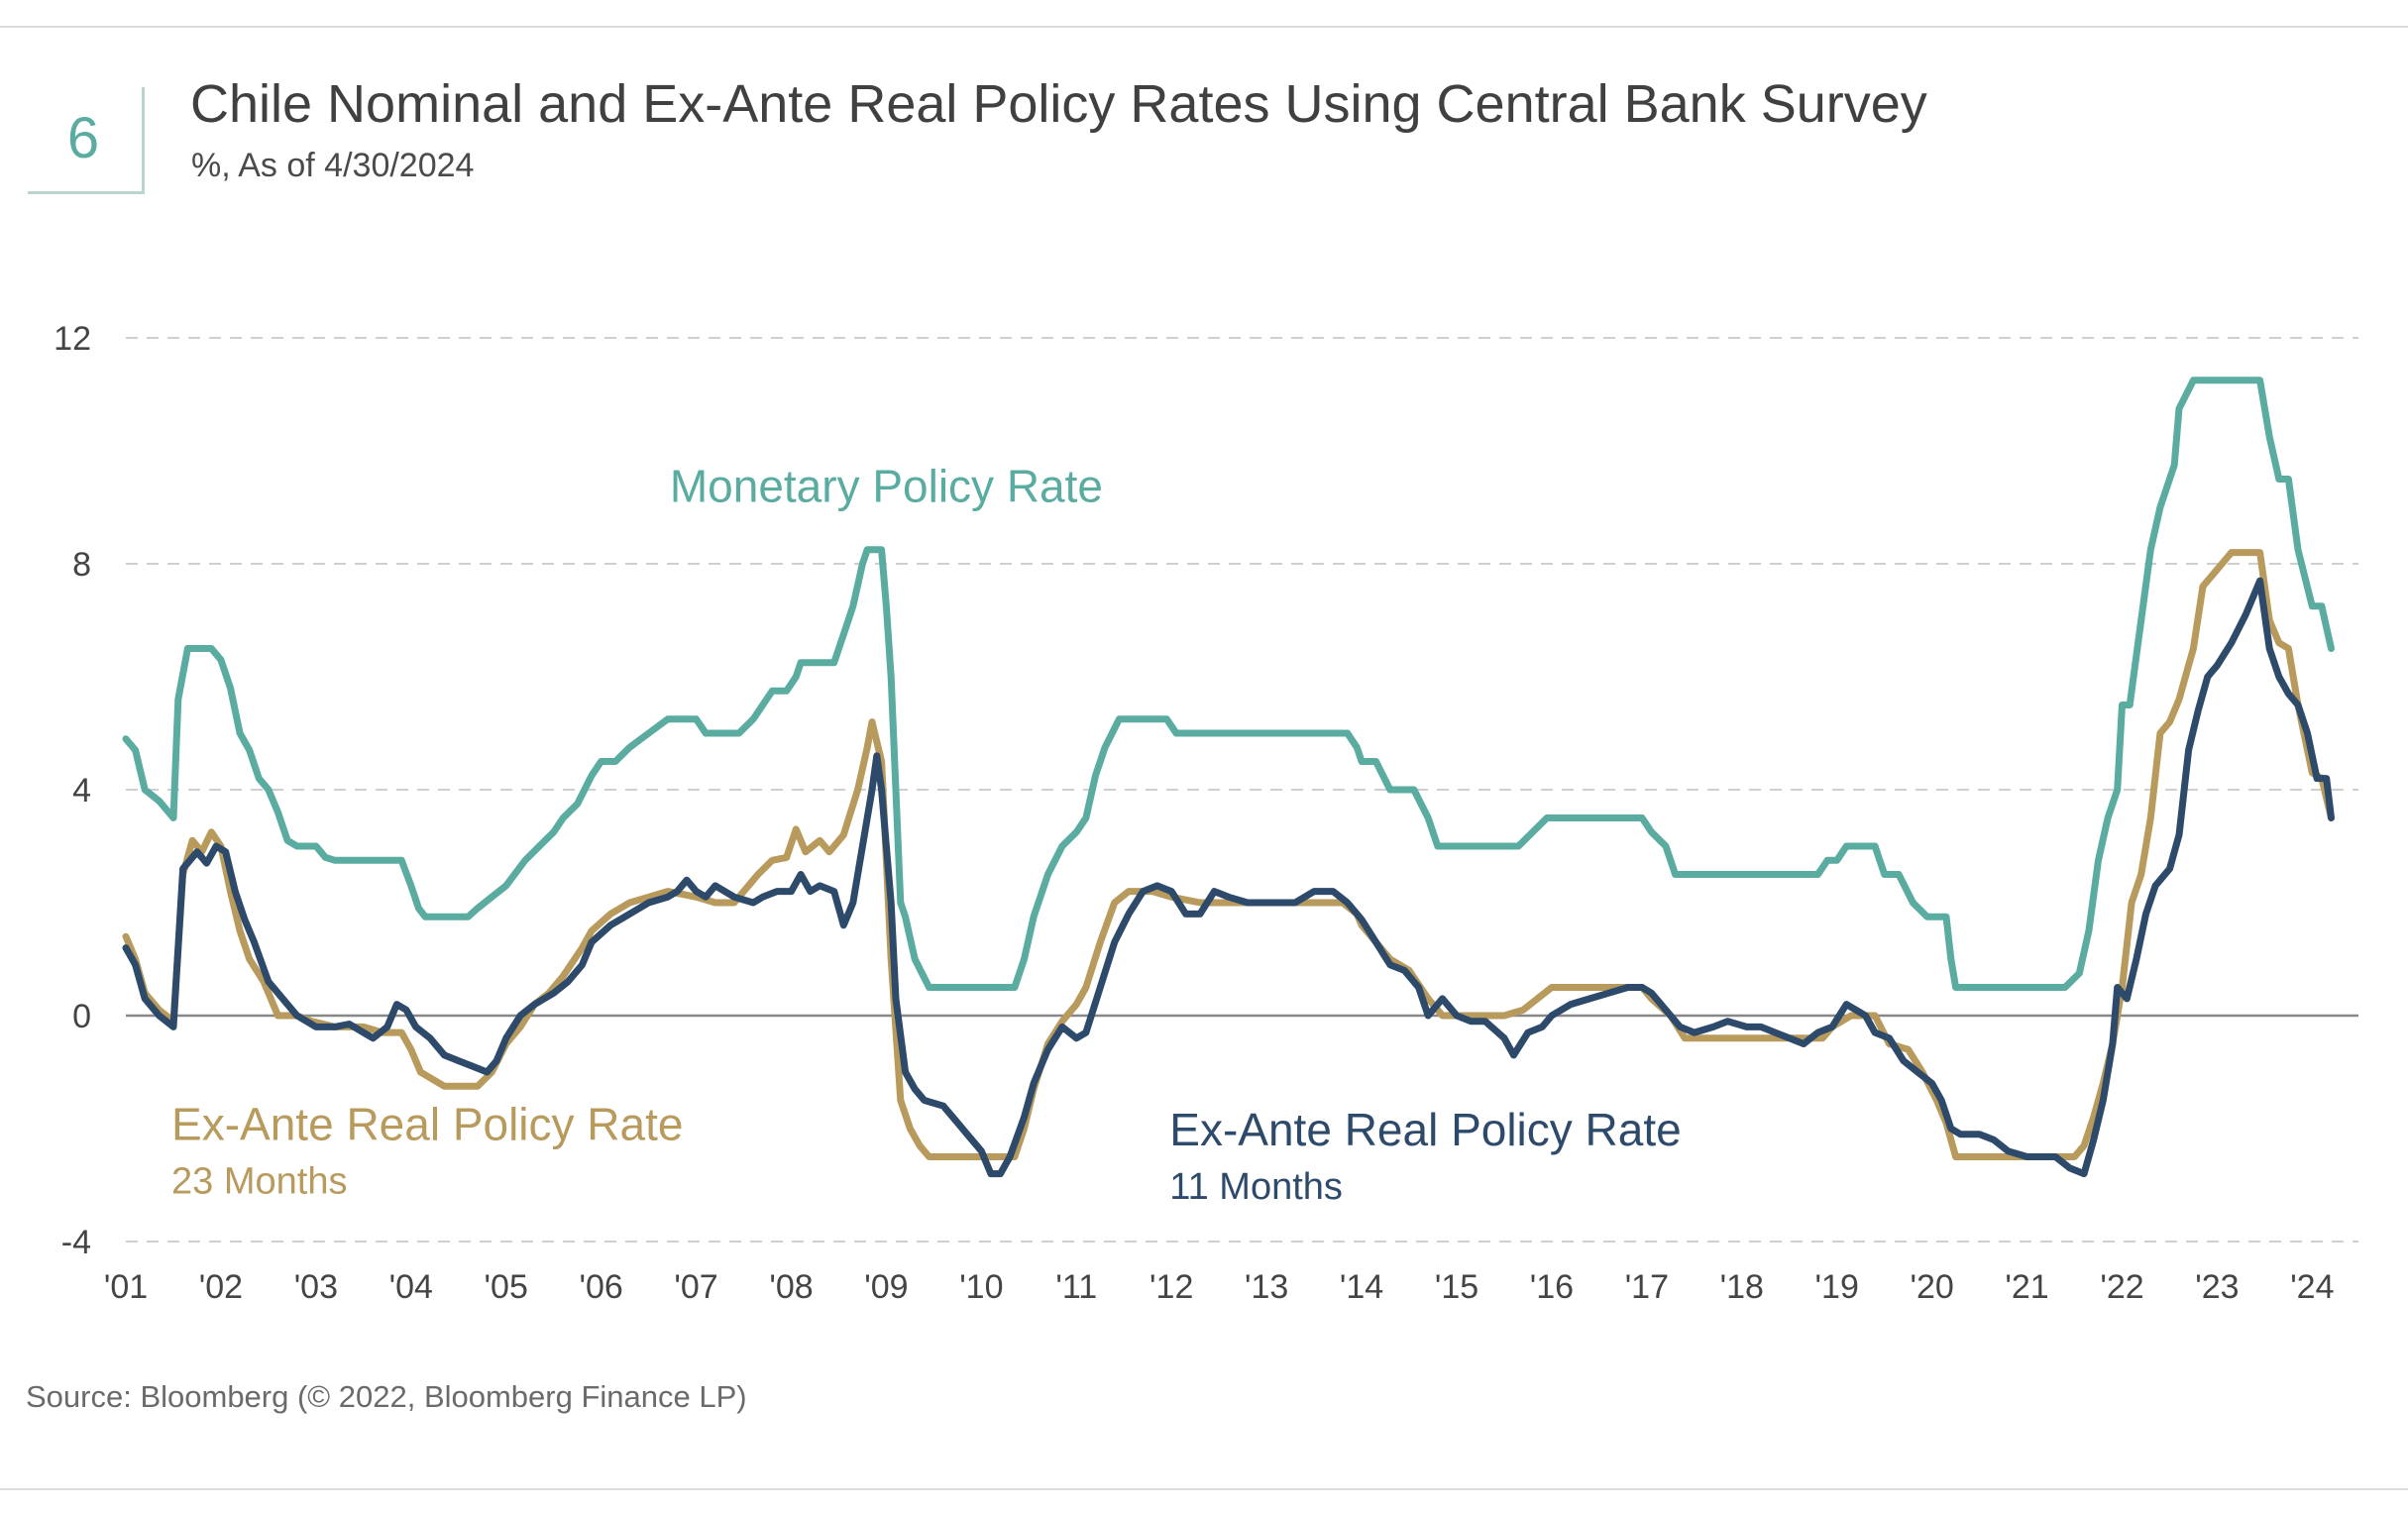 The image size is (2408, 1514). I want to click on x-tick-label: '09, so click(886, 1287).